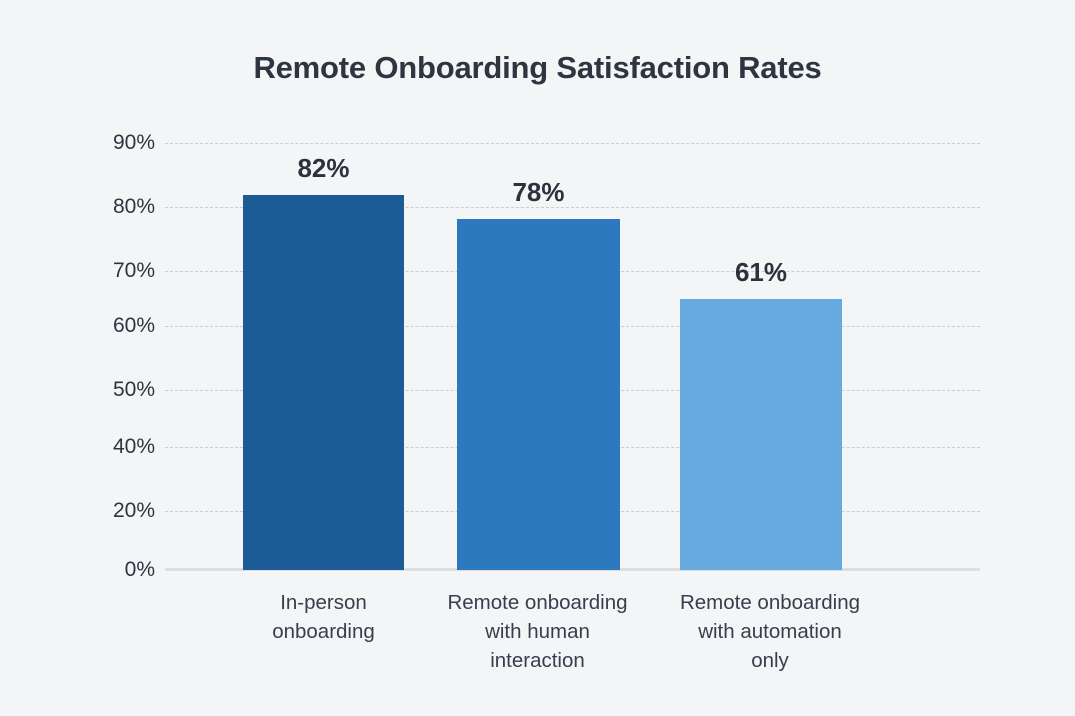  What do you see at coordinates (77, 356) in the screenshot?
I see `y-axis: 90% 80% 70% 60% 50% 40% 20% 0%` at bounding box center [77, 356].